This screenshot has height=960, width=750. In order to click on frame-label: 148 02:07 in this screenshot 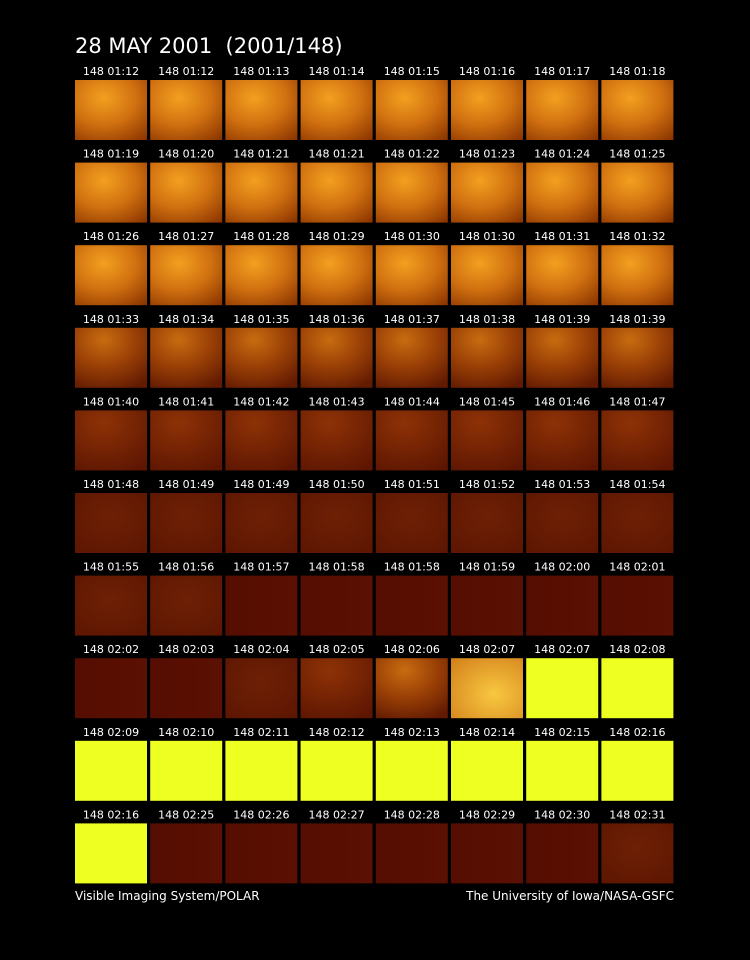, I will do `click(487, 649)`.